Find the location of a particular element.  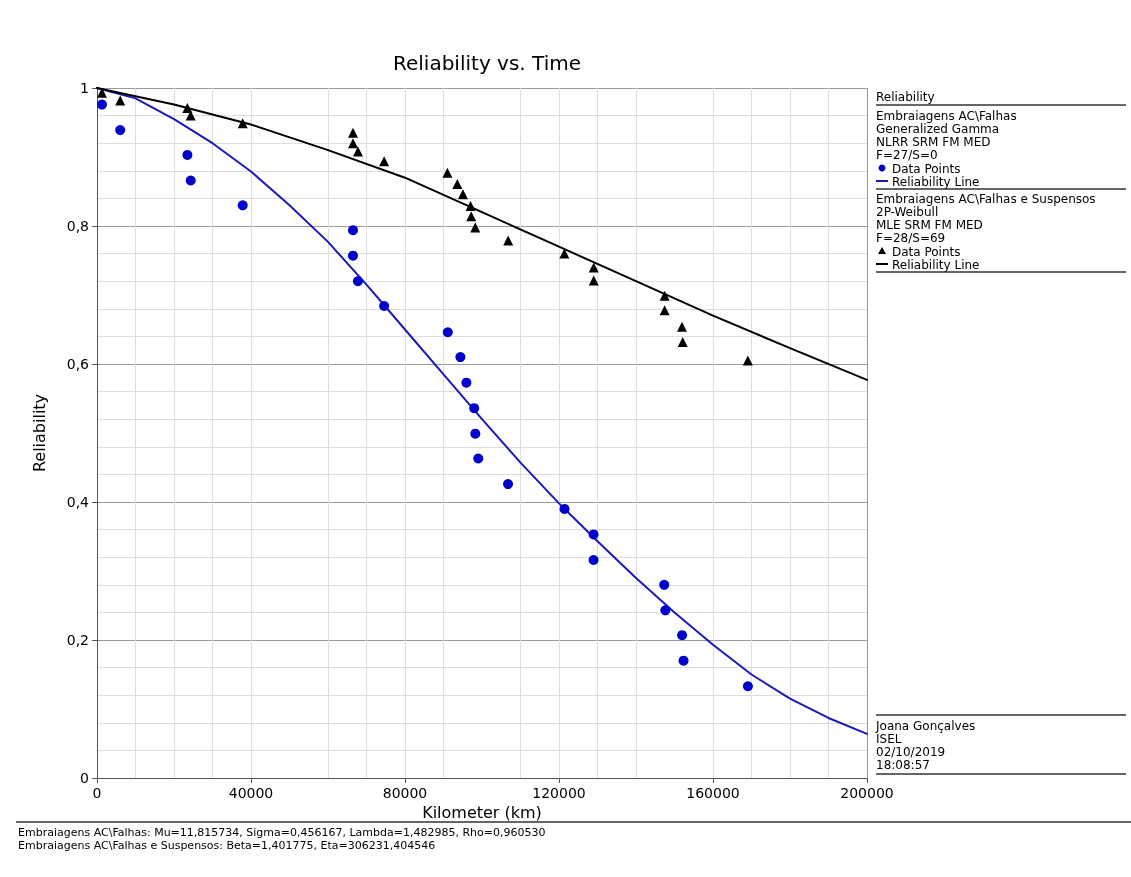

text: Embraiagens AC\Falhas: Mu=11,815734, Sigma=0,456167, Lambda=1,482985, Rho=0,960530 Embraiagens AC\Falhas e Suspensos: Beta=1,401775, Eta=306231,404546 is located at coordinates (282, 839).